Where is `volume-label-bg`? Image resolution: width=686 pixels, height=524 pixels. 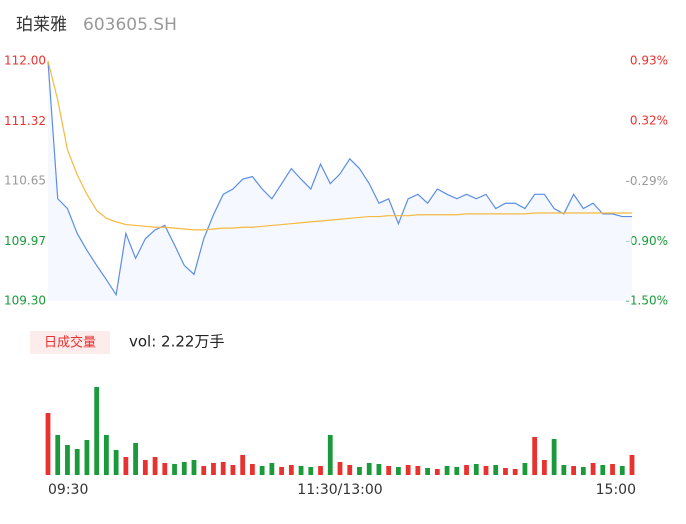 volume-label-bg is located at coordinates (70, 342).